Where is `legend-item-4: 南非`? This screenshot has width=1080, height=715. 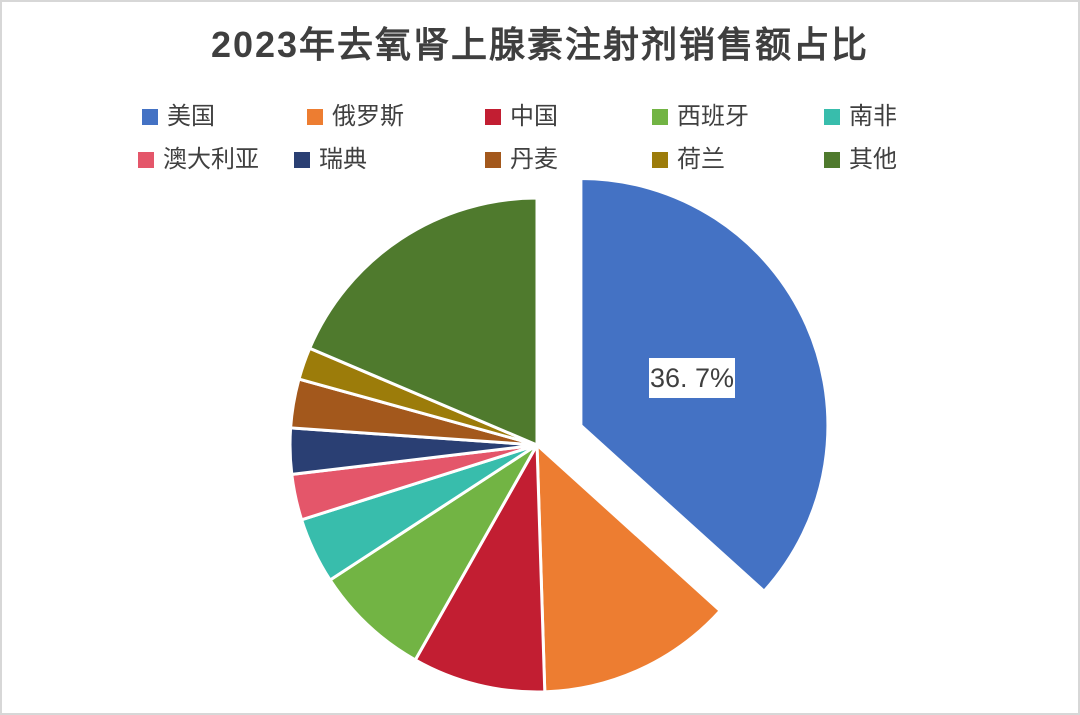 legend-item-4: 南非 is located at coordinates (860, 117).